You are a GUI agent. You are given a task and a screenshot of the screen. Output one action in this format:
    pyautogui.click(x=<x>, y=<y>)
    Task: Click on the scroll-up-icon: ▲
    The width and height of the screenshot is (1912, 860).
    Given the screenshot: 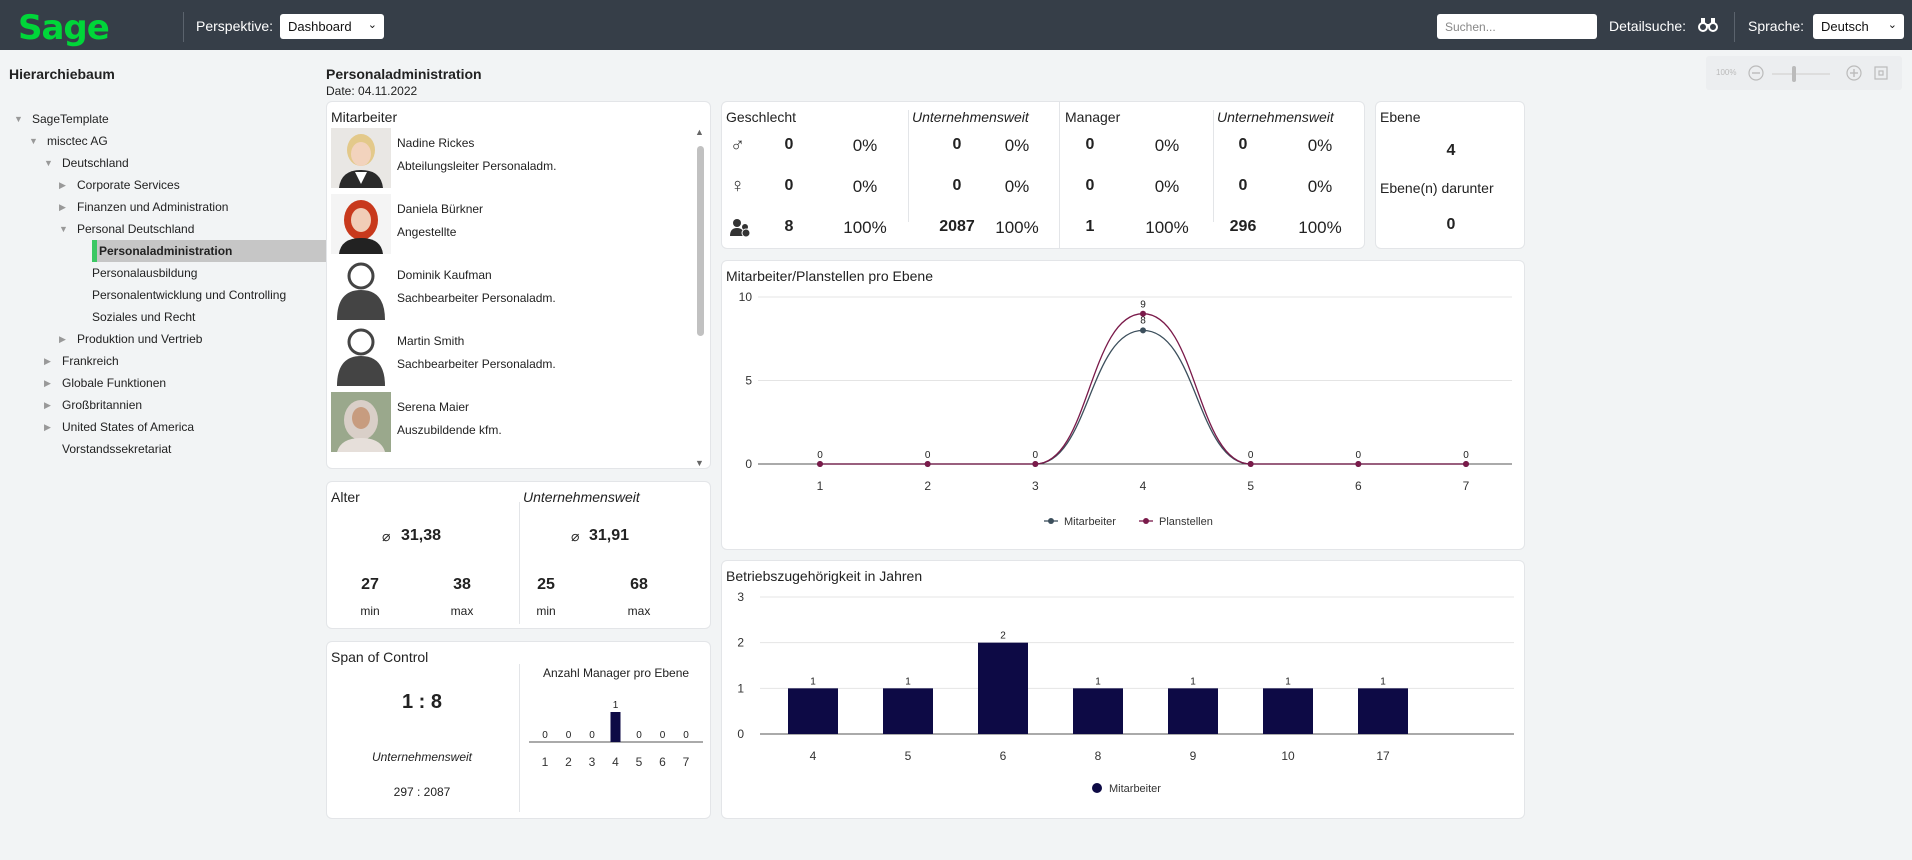 What is the action you would take?
    pyautogui.click(x=699, y=132)
    